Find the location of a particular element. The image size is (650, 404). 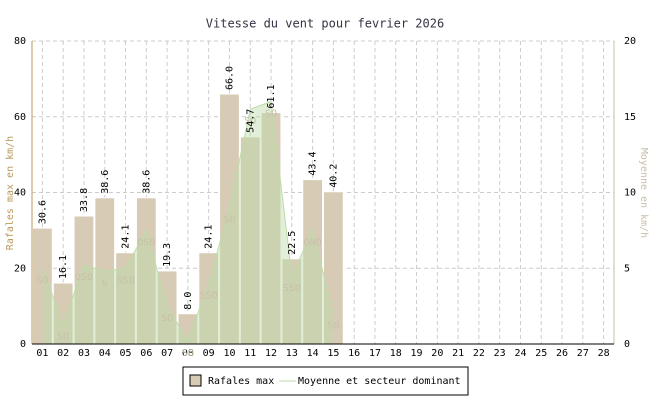

x-tick-label: 15 is located at coordinates (333, 353).